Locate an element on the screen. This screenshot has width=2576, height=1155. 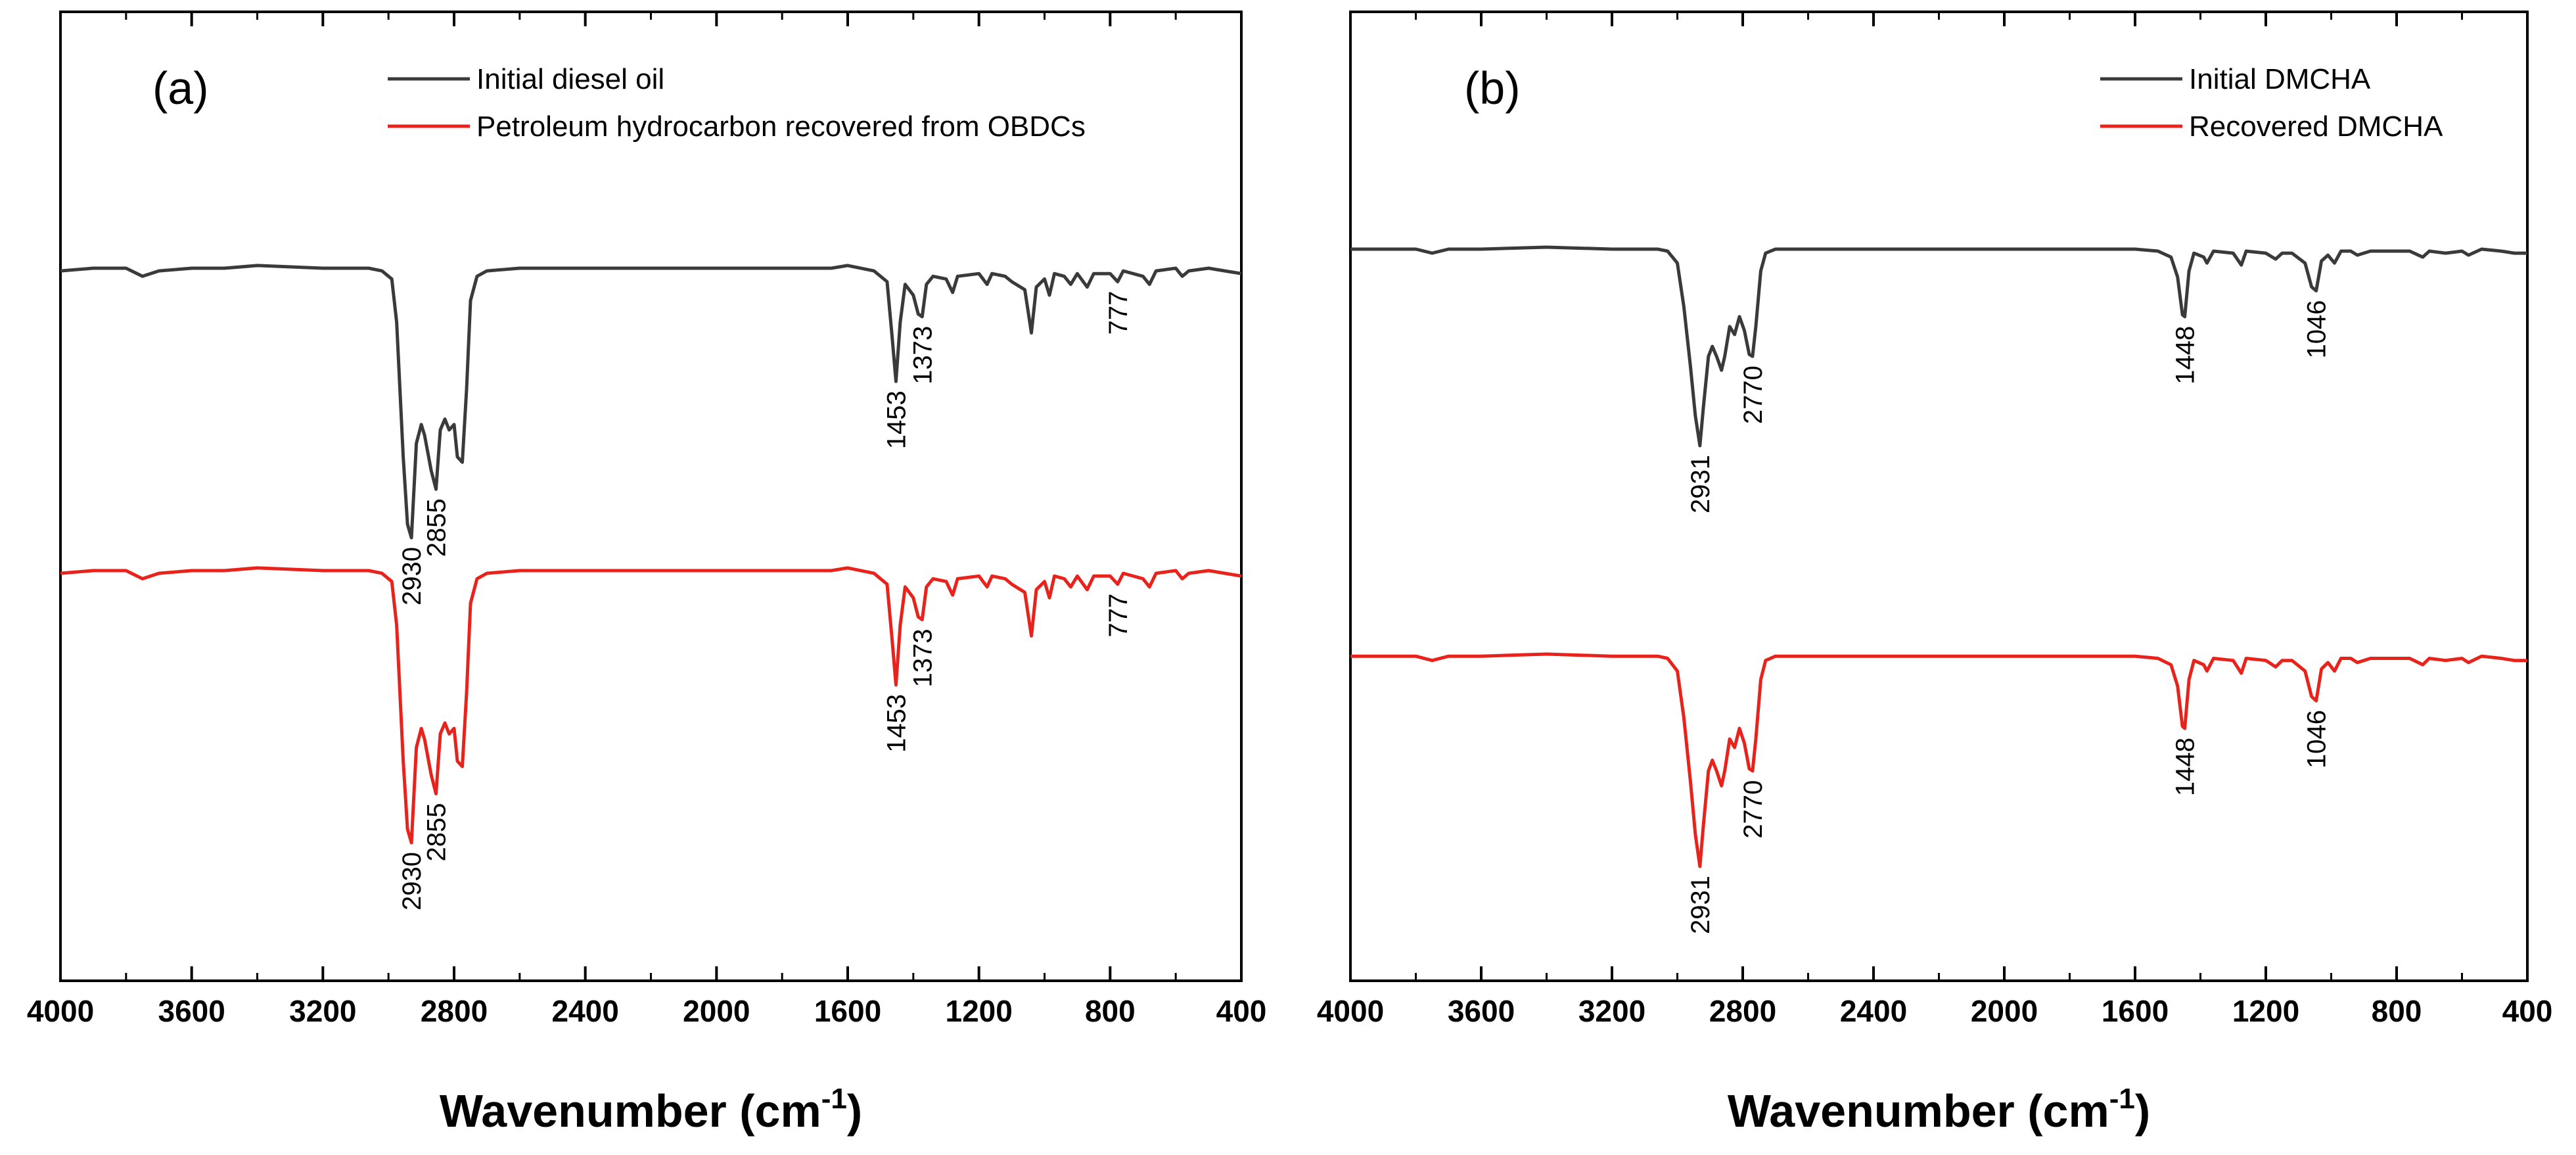
legend-entry: Initial DMCHA is located at coordinates (2280, 79).